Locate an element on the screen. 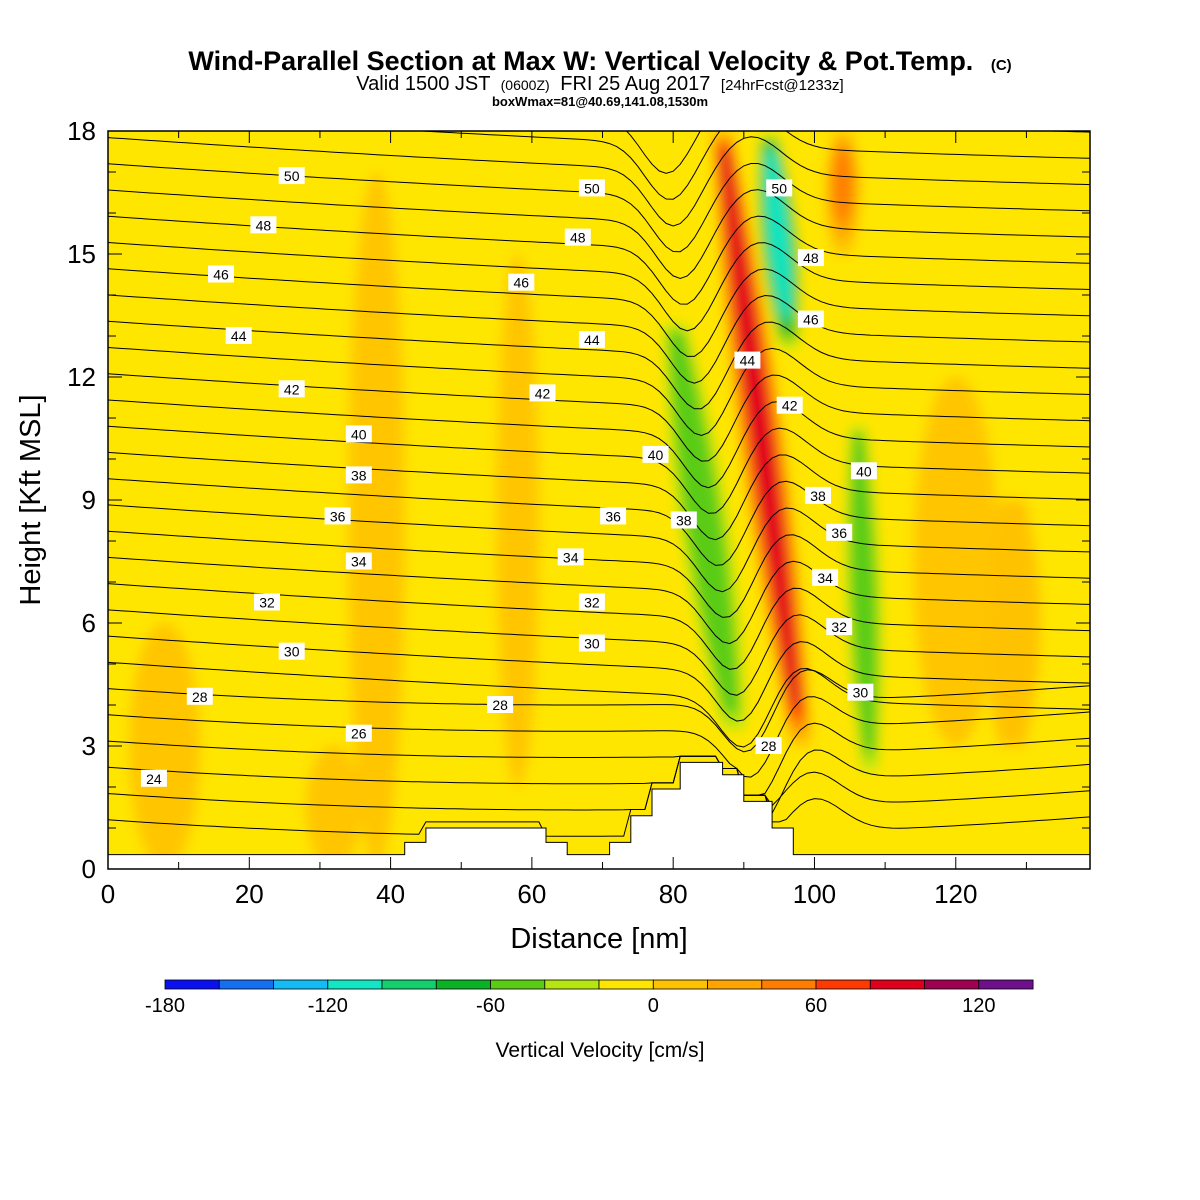 Image resolution: width=1200 pixels, height=1200 pixels. theta-label-text: 40 is located at coordinates (656, 455).